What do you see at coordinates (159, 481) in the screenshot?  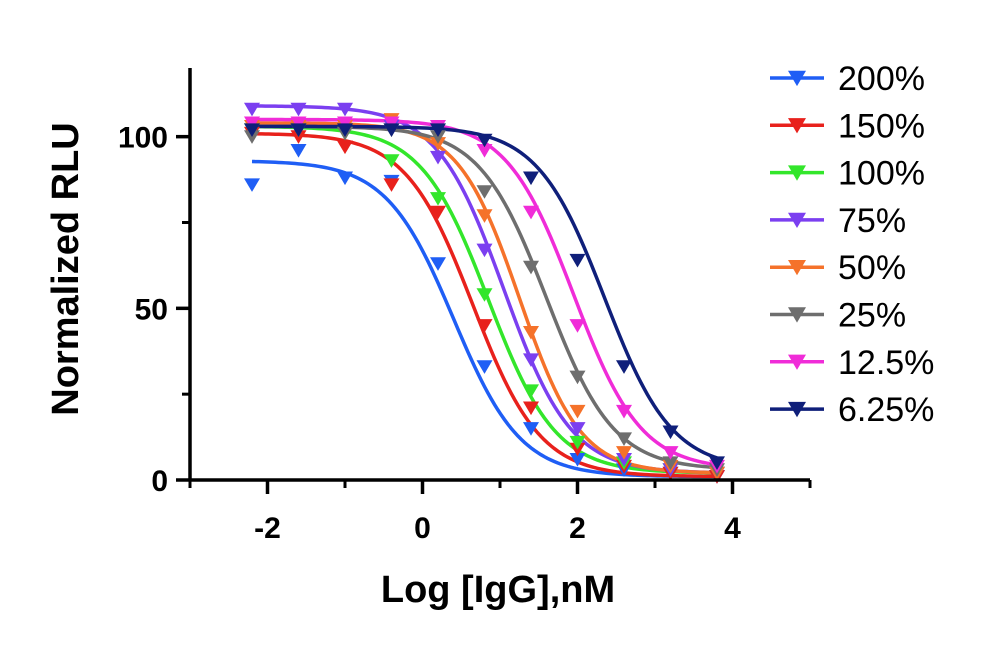 I see `y-tick-label: 0` at bounding box center [159, 481].